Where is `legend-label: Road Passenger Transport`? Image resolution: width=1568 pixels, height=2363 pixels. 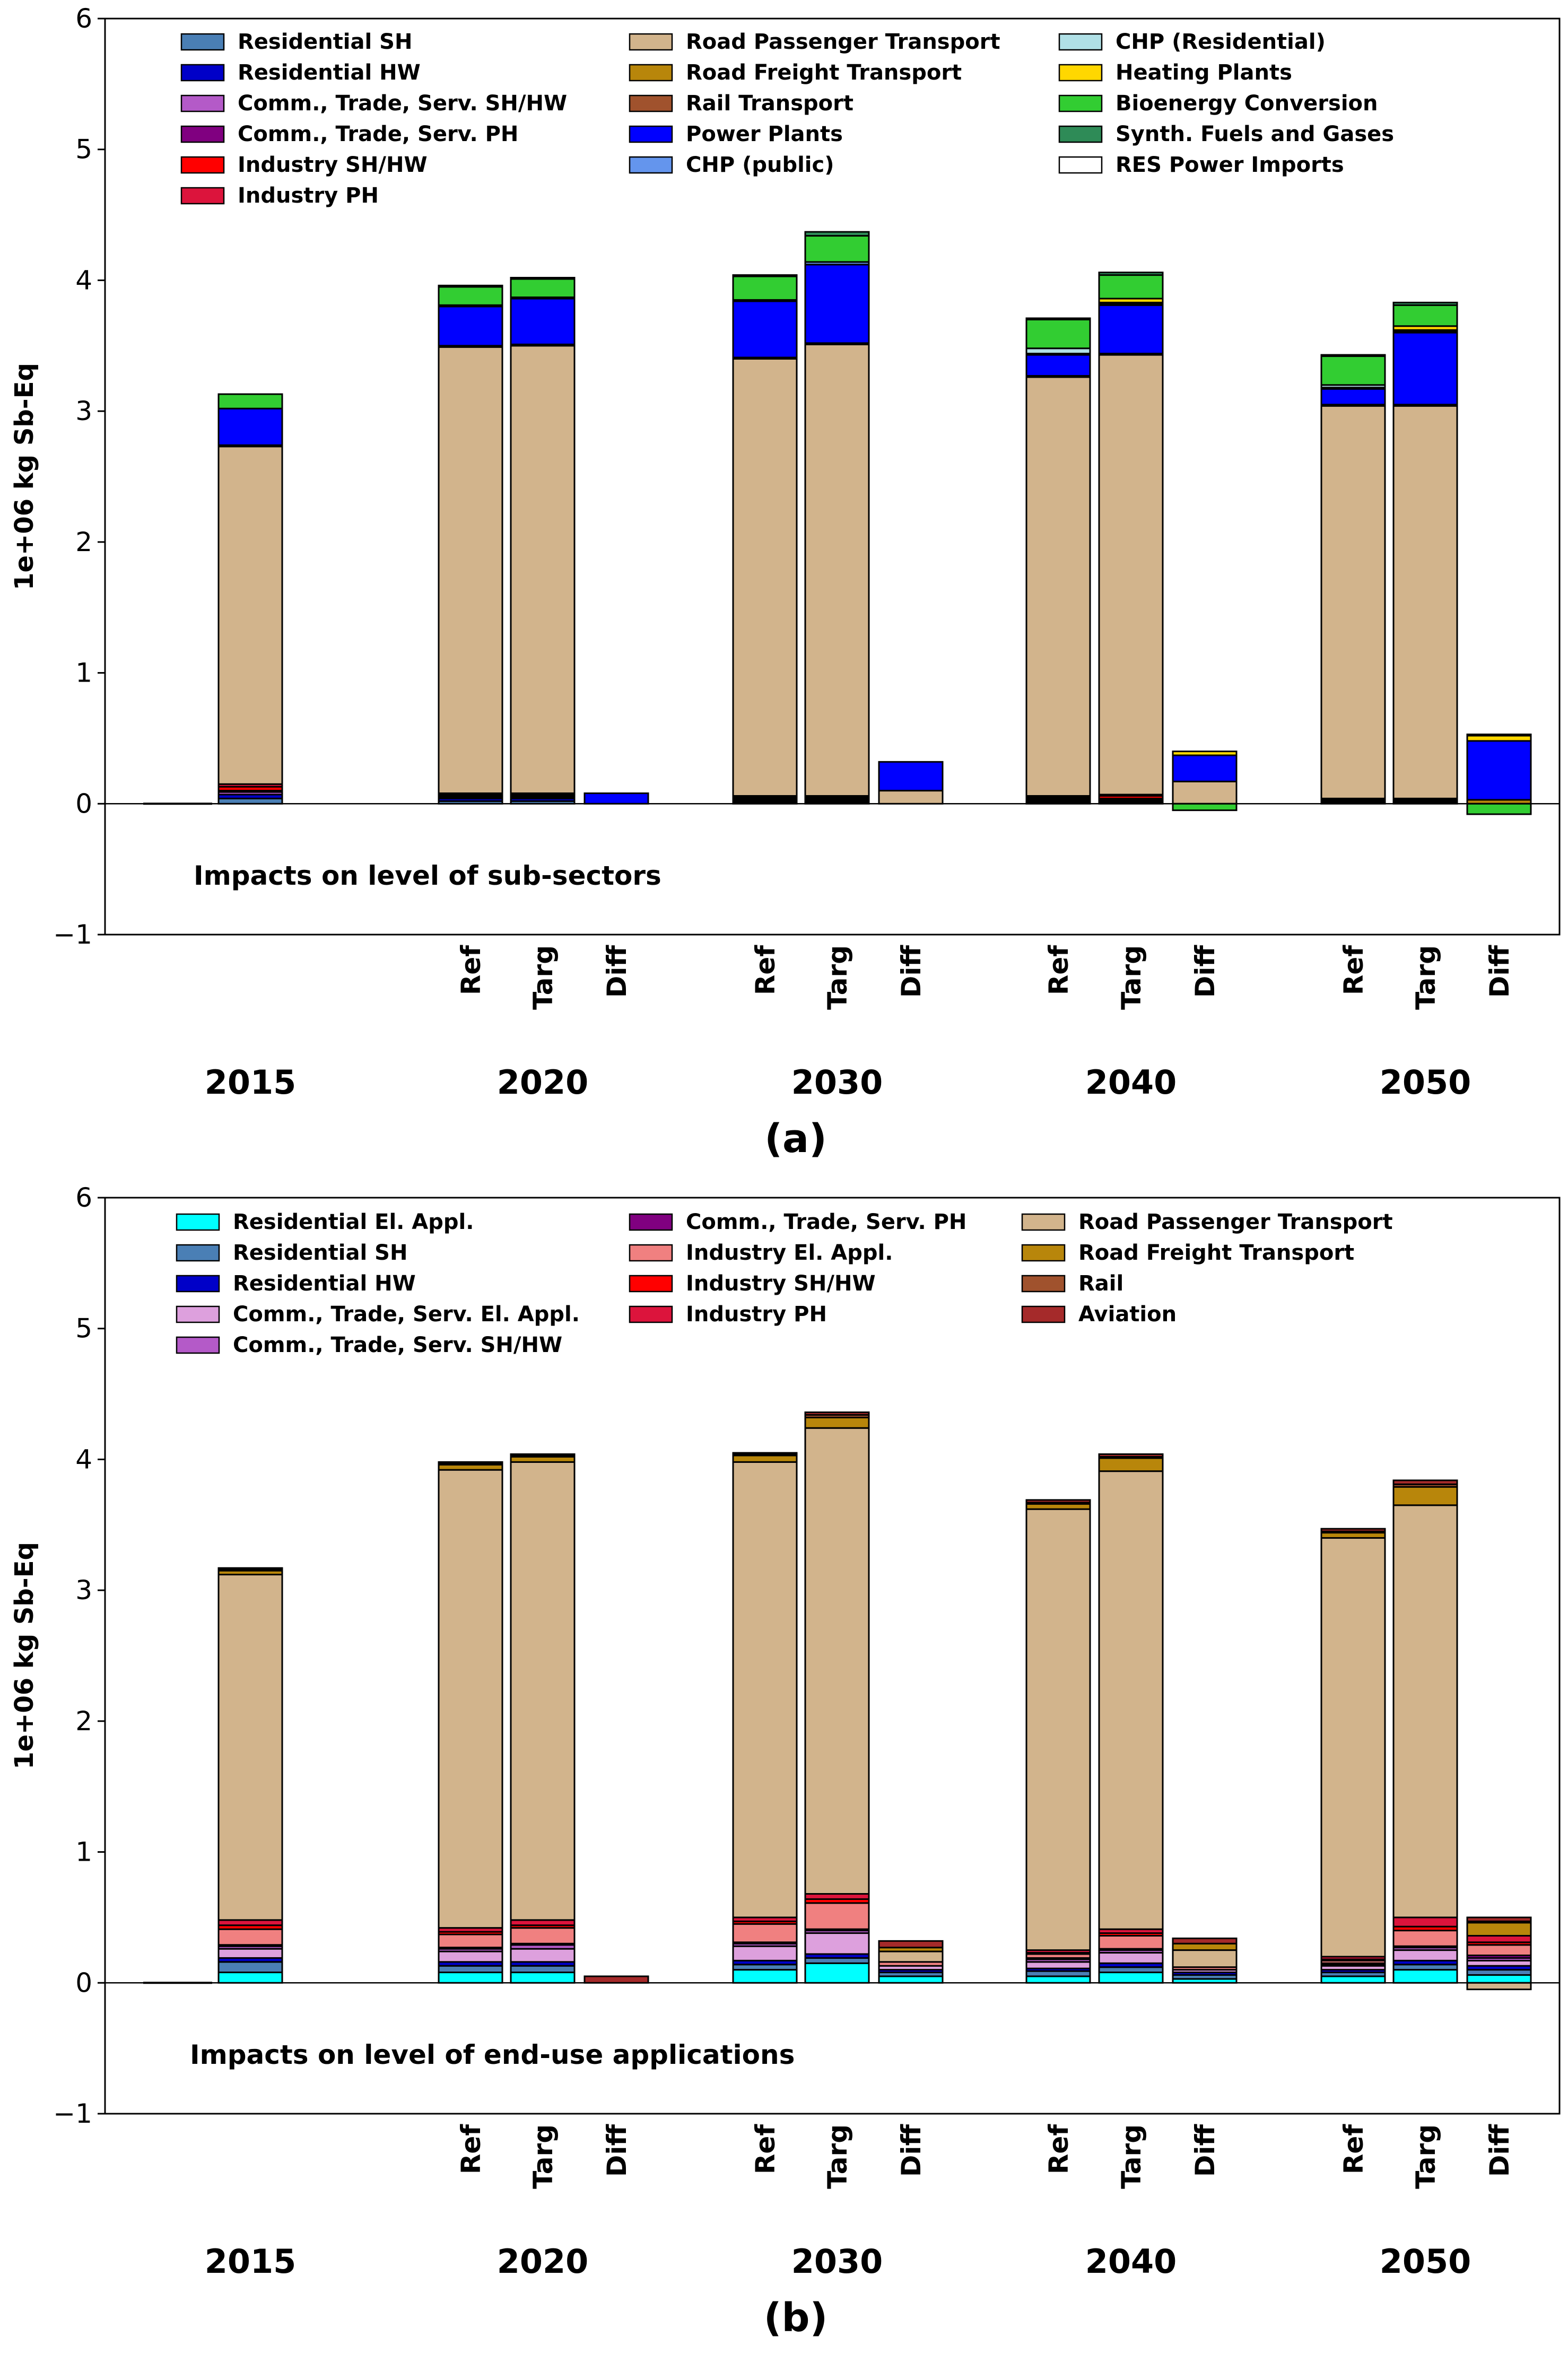
legend-label: Road Passenger Transport is located at coordinates (843, 42).